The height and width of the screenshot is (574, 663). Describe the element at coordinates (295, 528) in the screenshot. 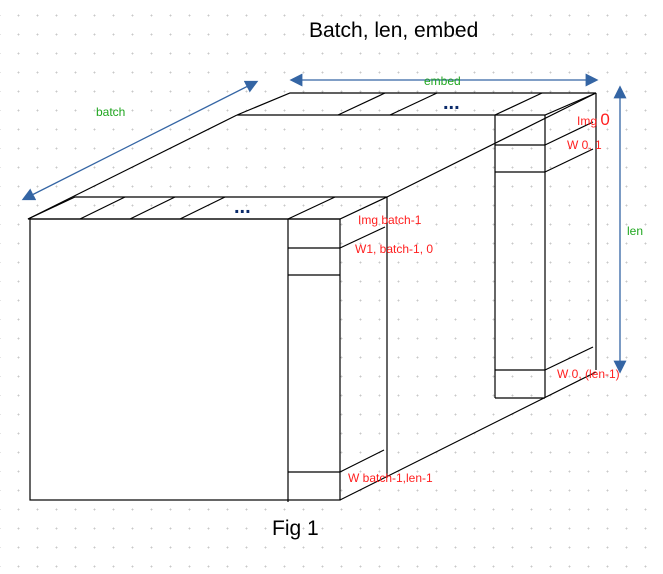

I see `figure-caption: Fig 1` at that location.